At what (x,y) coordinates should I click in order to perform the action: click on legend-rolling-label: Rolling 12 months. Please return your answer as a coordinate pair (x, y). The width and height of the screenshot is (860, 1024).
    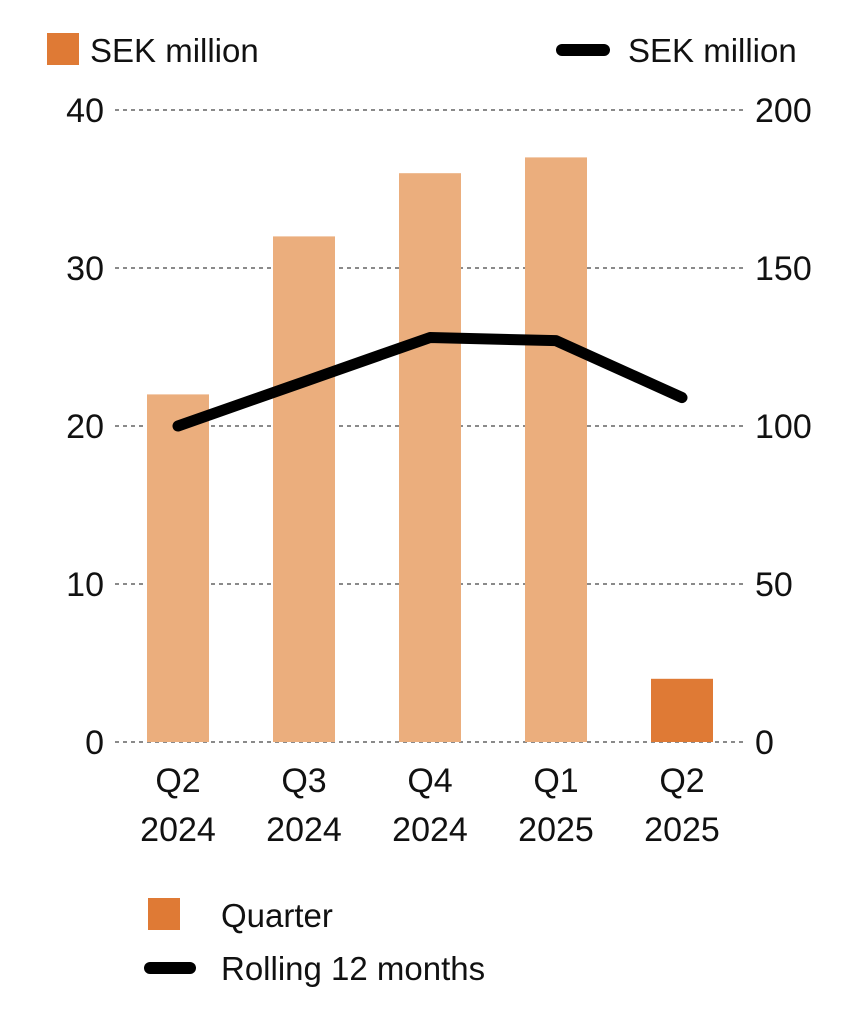
    Looking at the image, I should click on (353, 968).